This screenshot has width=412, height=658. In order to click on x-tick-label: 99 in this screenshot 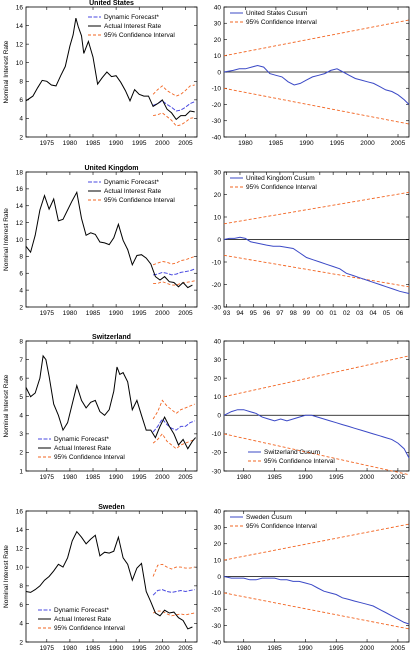, I will do `click(307, 313)`.